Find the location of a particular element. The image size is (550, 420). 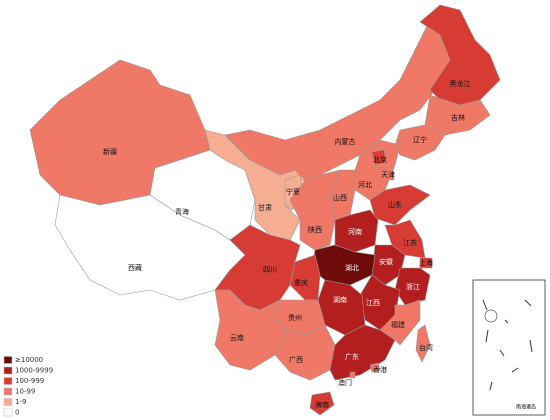

legend-label: 100-999 is located at coordinates (29, 381).